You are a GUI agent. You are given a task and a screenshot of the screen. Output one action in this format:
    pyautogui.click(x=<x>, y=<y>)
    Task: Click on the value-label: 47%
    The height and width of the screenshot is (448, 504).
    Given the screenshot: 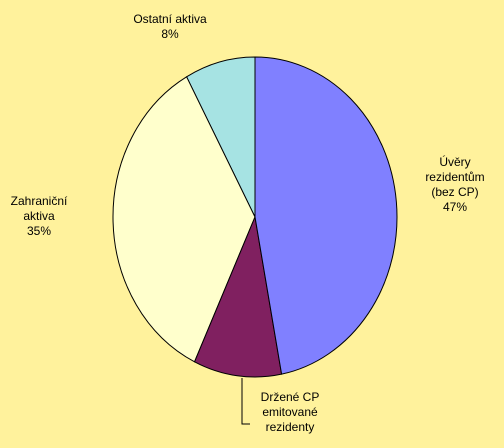 What is the action you would take?
    pyautogui.click(x=455, y=207)
    